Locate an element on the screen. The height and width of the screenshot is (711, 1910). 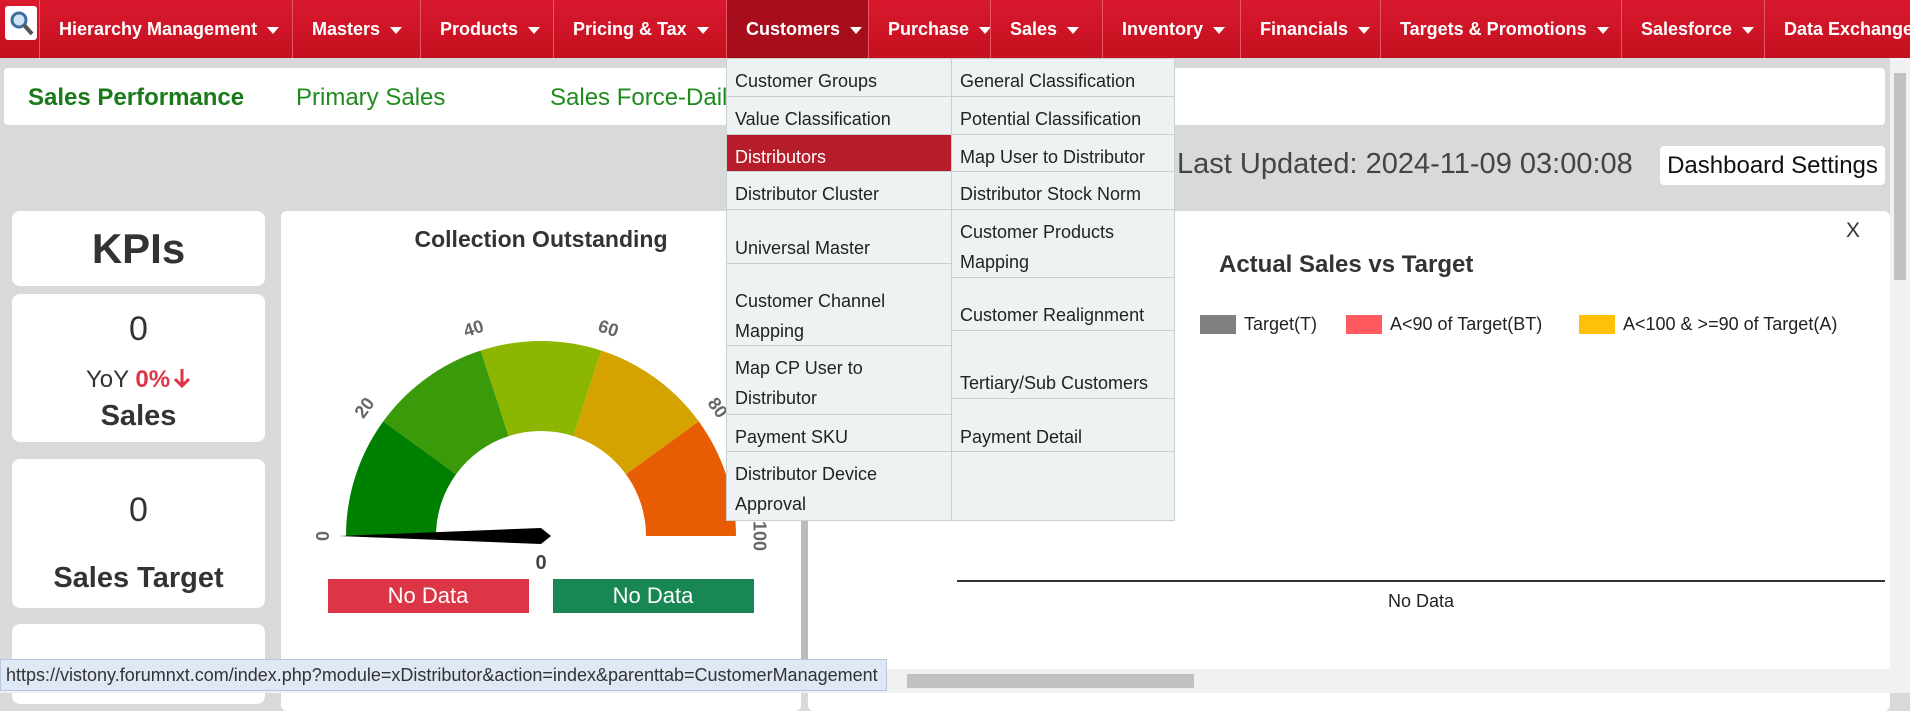
yoy-row: YoY 0% is located at coordinates (138, 380).